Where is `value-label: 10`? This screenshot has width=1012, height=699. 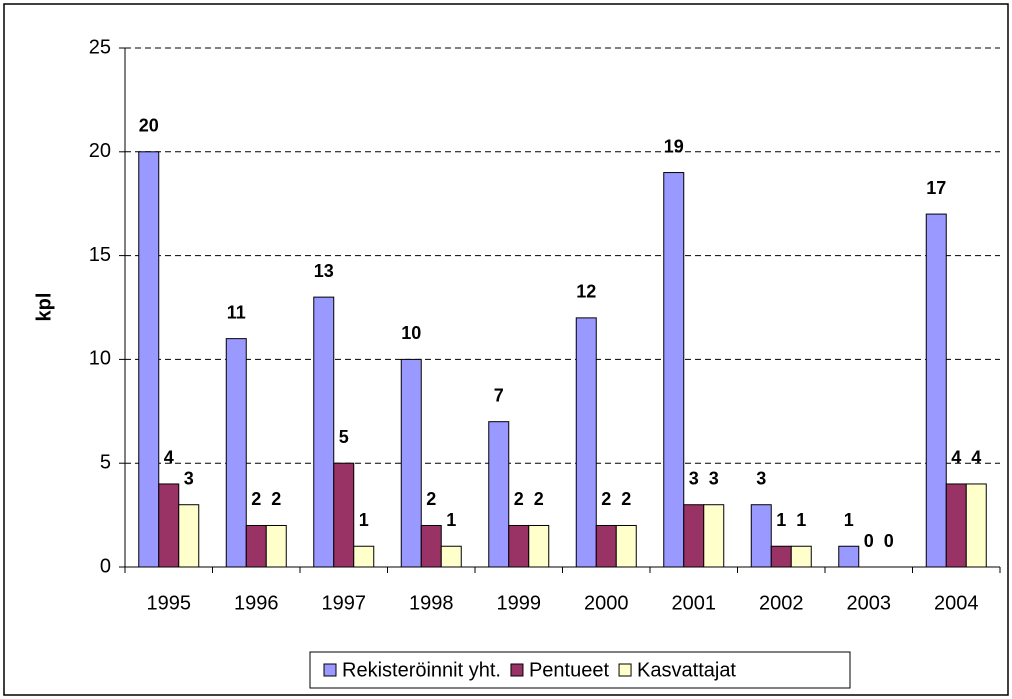 value-label: 10 is located at coordinates (411, 333).